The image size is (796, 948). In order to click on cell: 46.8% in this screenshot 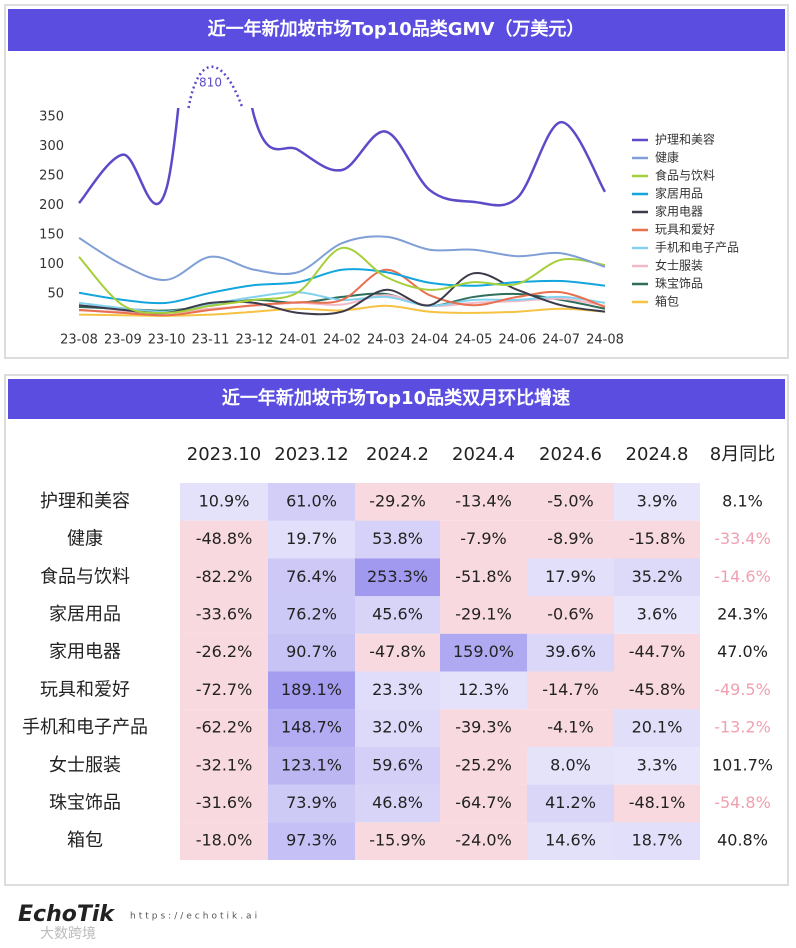, I will do `click(397, 802)`.